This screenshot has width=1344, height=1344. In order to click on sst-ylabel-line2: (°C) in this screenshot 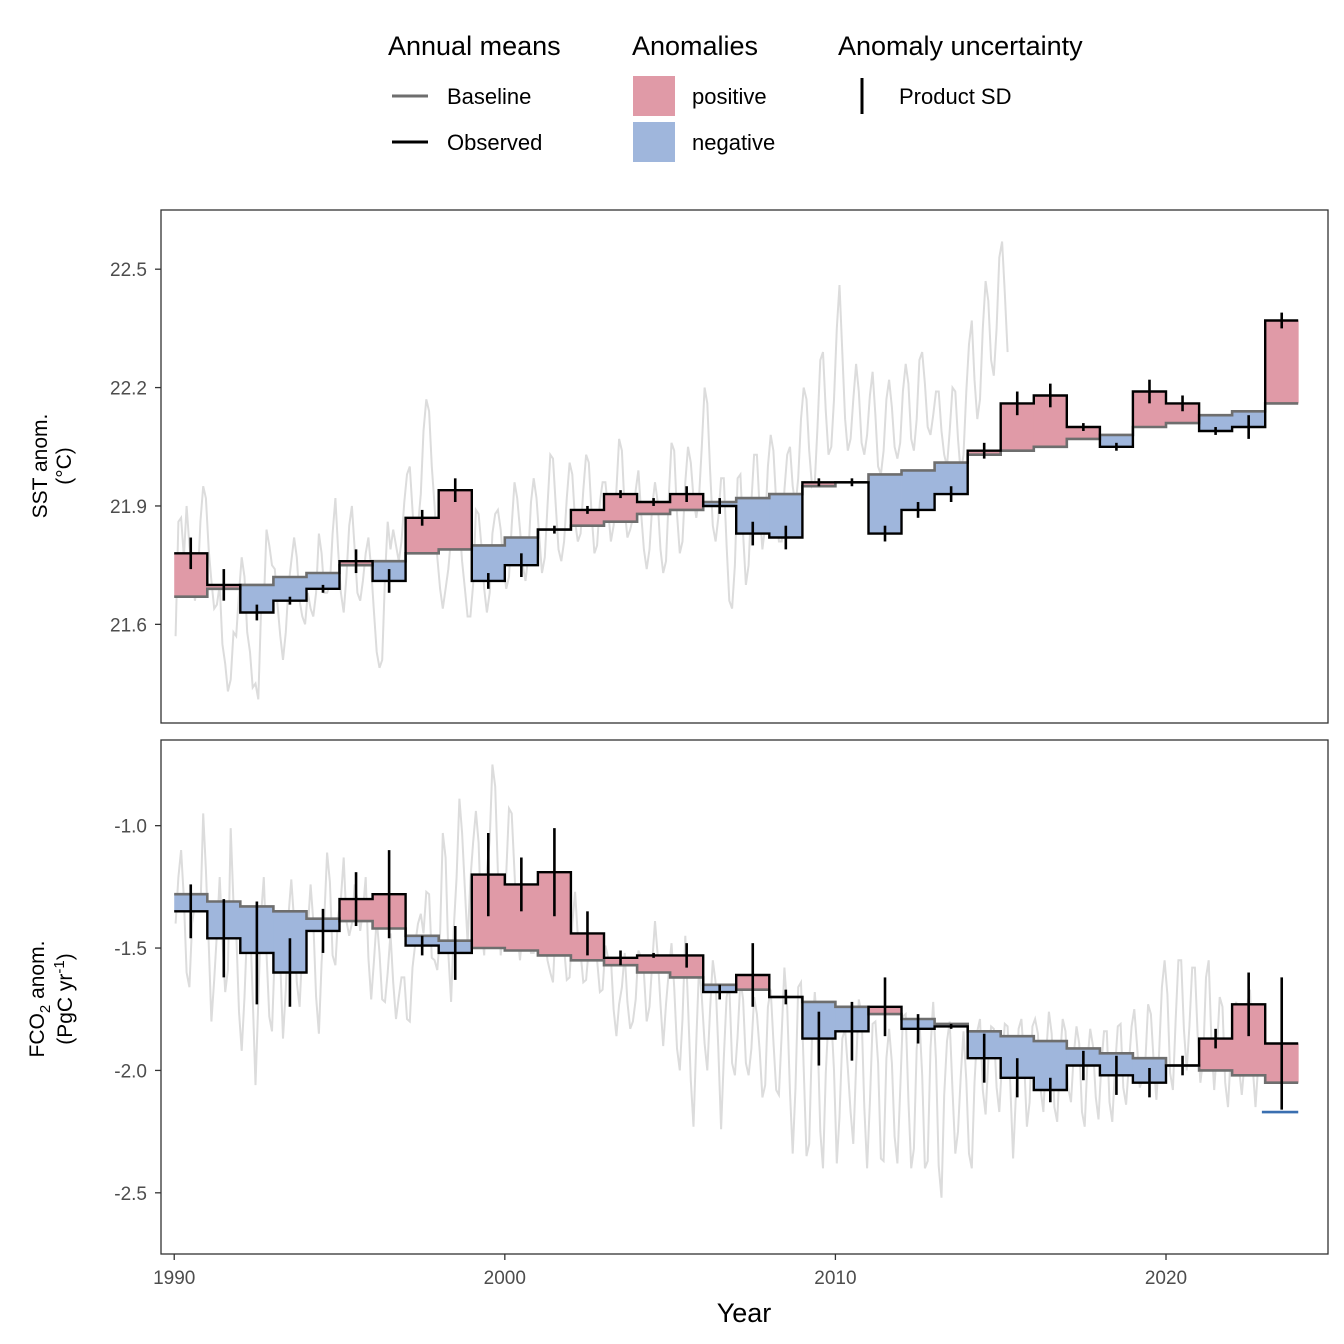, I will do `click(64, 466)`.